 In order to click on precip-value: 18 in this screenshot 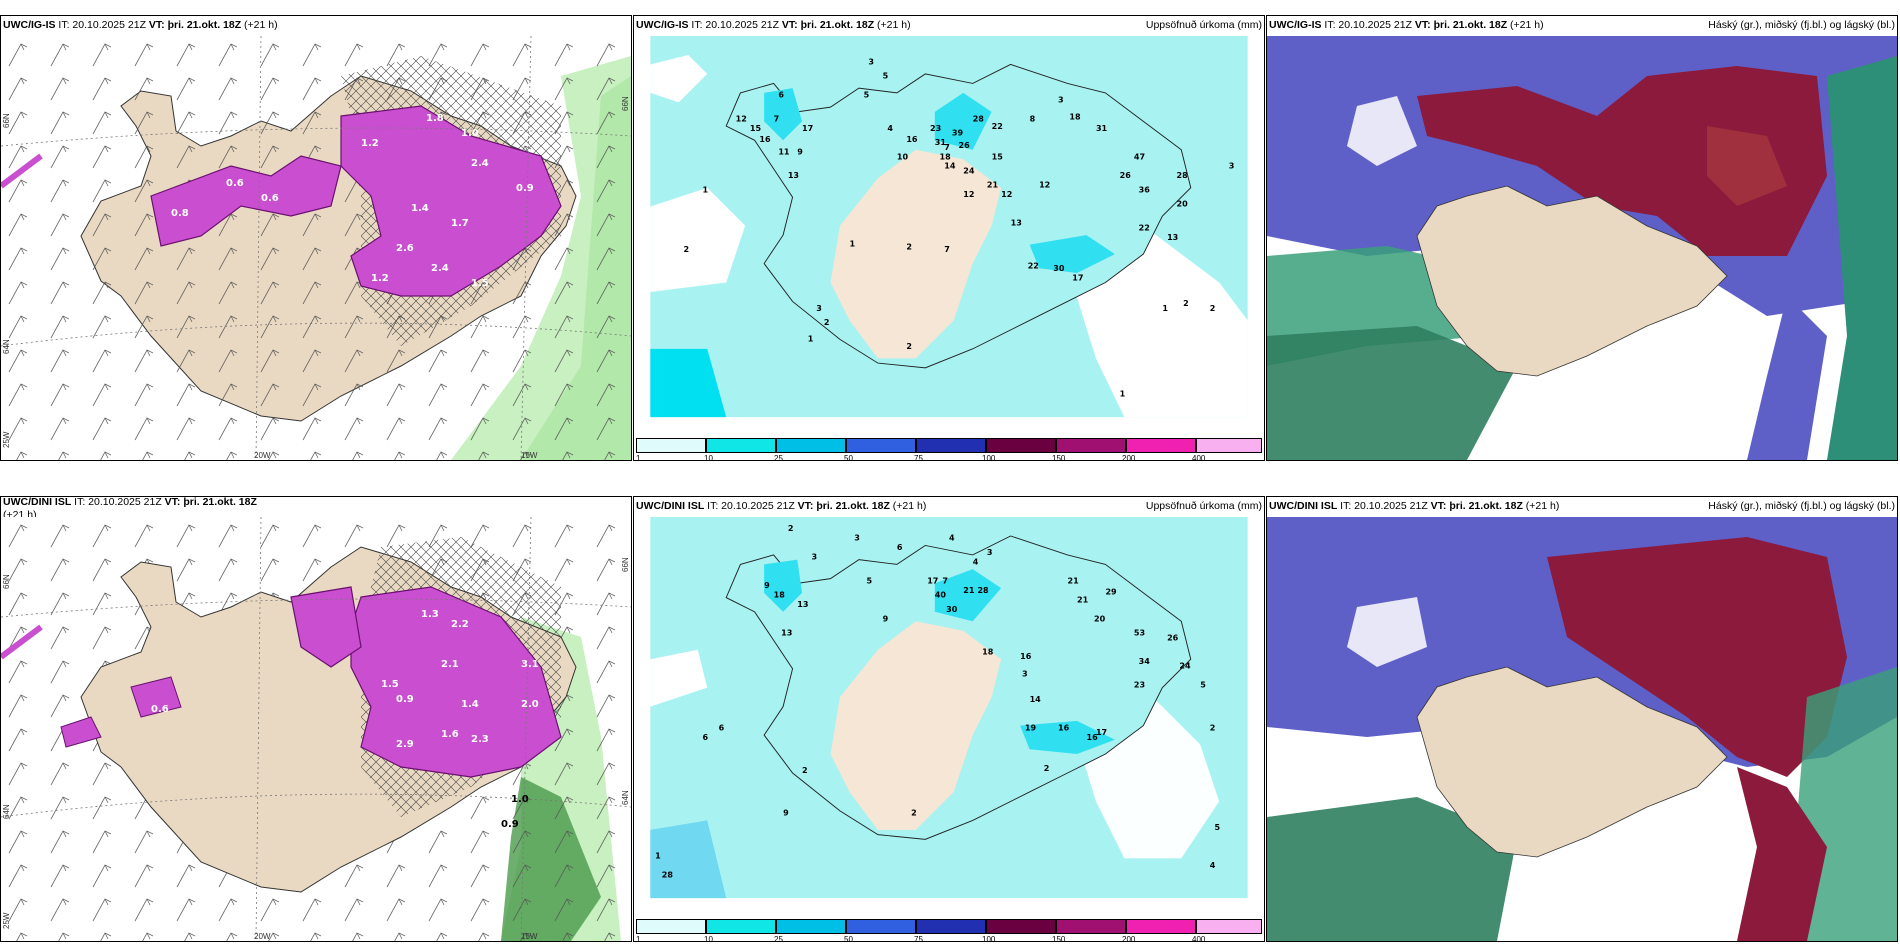, I will do `click(780, 595)`.